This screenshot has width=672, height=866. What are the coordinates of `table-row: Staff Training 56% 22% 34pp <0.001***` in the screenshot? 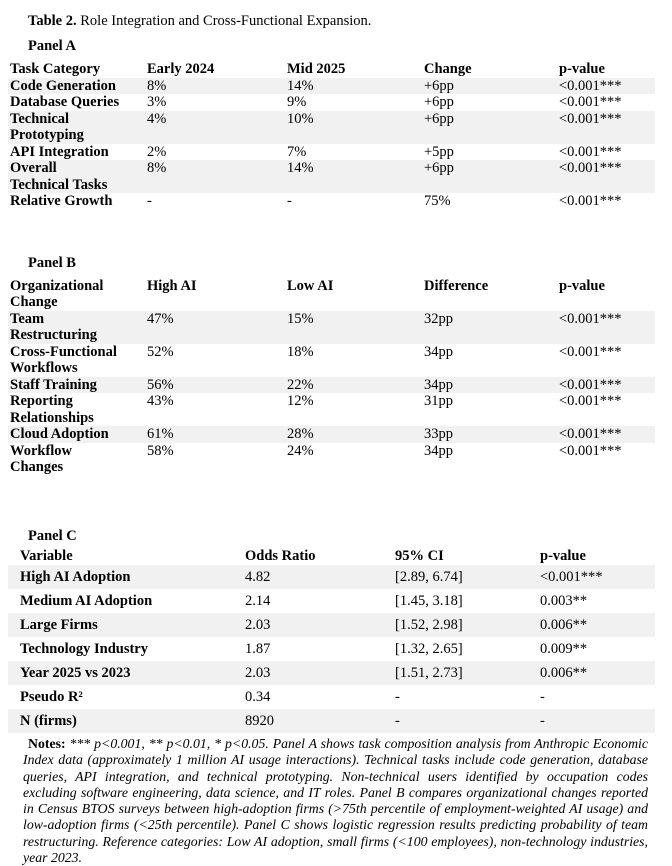 It's located at (331, 384).